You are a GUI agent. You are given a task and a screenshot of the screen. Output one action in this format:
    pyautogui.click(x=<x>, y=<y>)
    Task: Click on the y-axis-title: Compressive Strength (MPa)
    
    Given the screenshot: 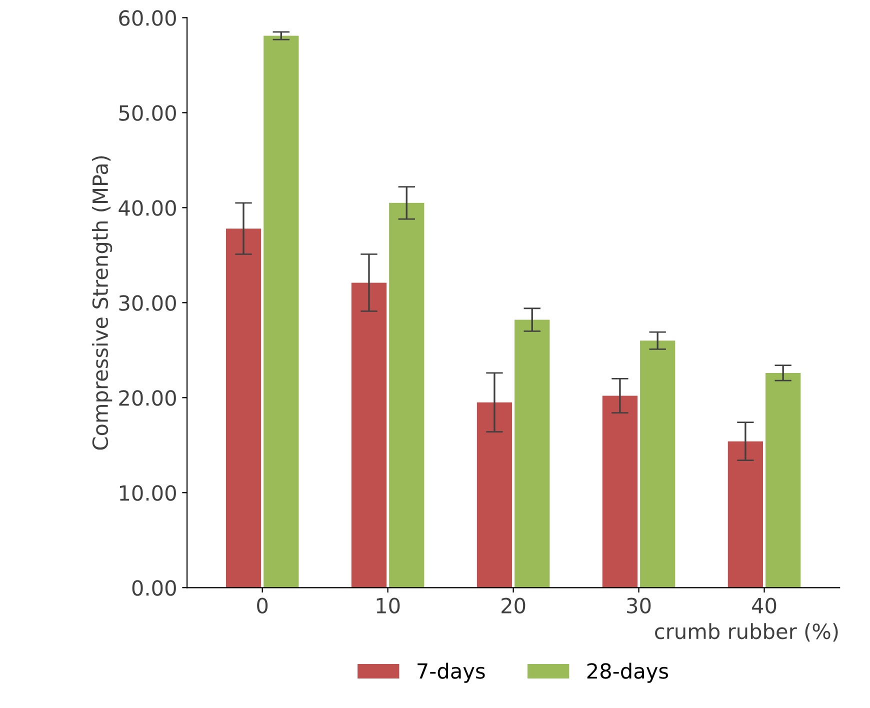 What is the action you would take?
    pyautogui.click(x=102, y=303)
    